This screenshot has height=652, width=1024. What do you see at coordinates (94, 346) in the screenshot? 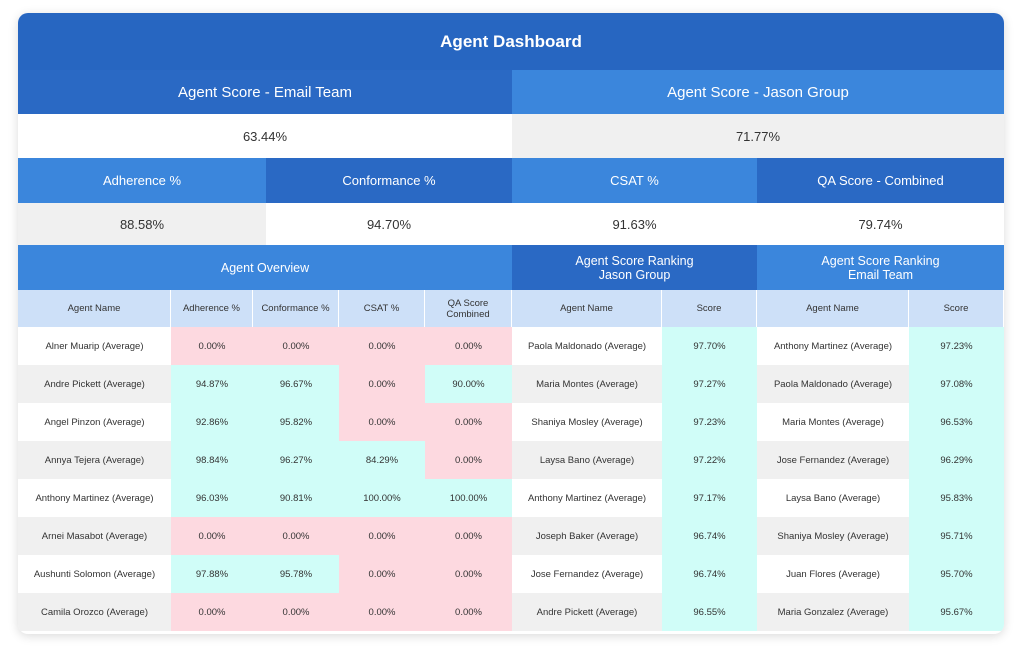
I see `agent-name-cell: Alner Muarip (Average)` at bounding box center [94, 346].